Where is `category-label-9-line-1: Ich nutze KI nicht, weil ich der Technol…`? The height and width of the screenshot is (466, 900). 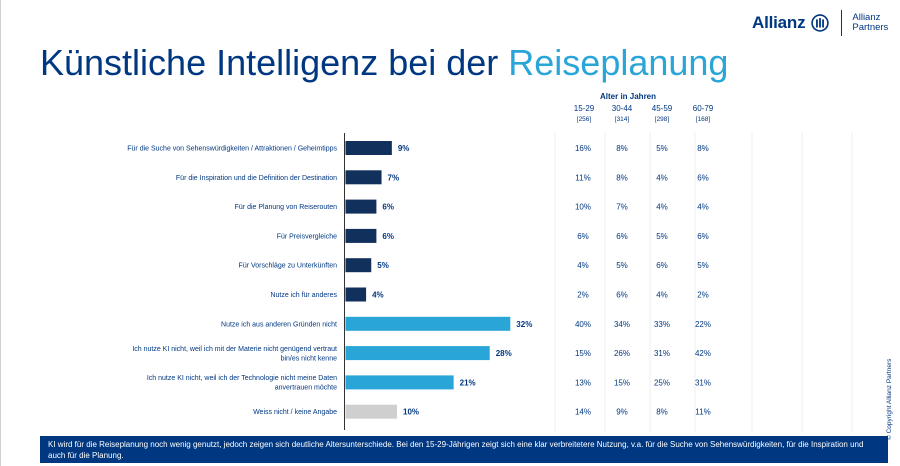 category-label-9-line-1: Ich nutze KI nicht, weil ich der Technol… is located at coordinates (242, 378).